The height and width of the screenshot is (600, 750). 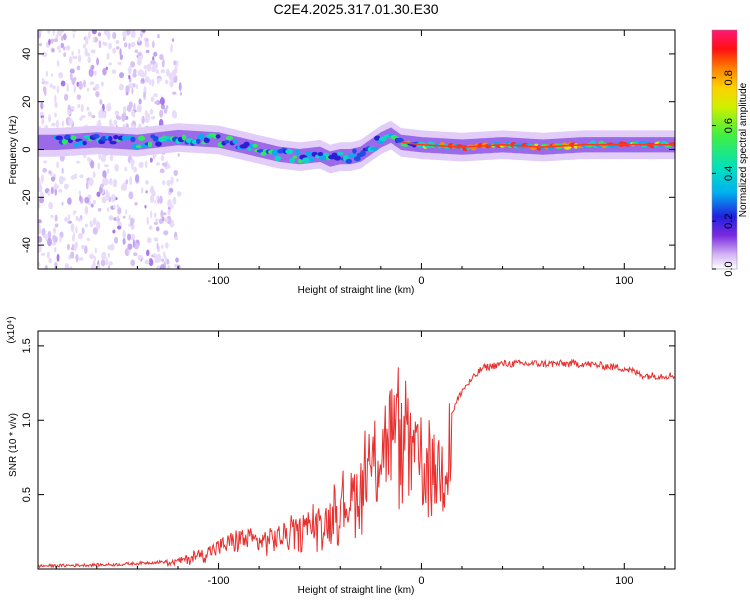 I want to click on snr-ytick-label: 1.5, so click(x=27, y=345).